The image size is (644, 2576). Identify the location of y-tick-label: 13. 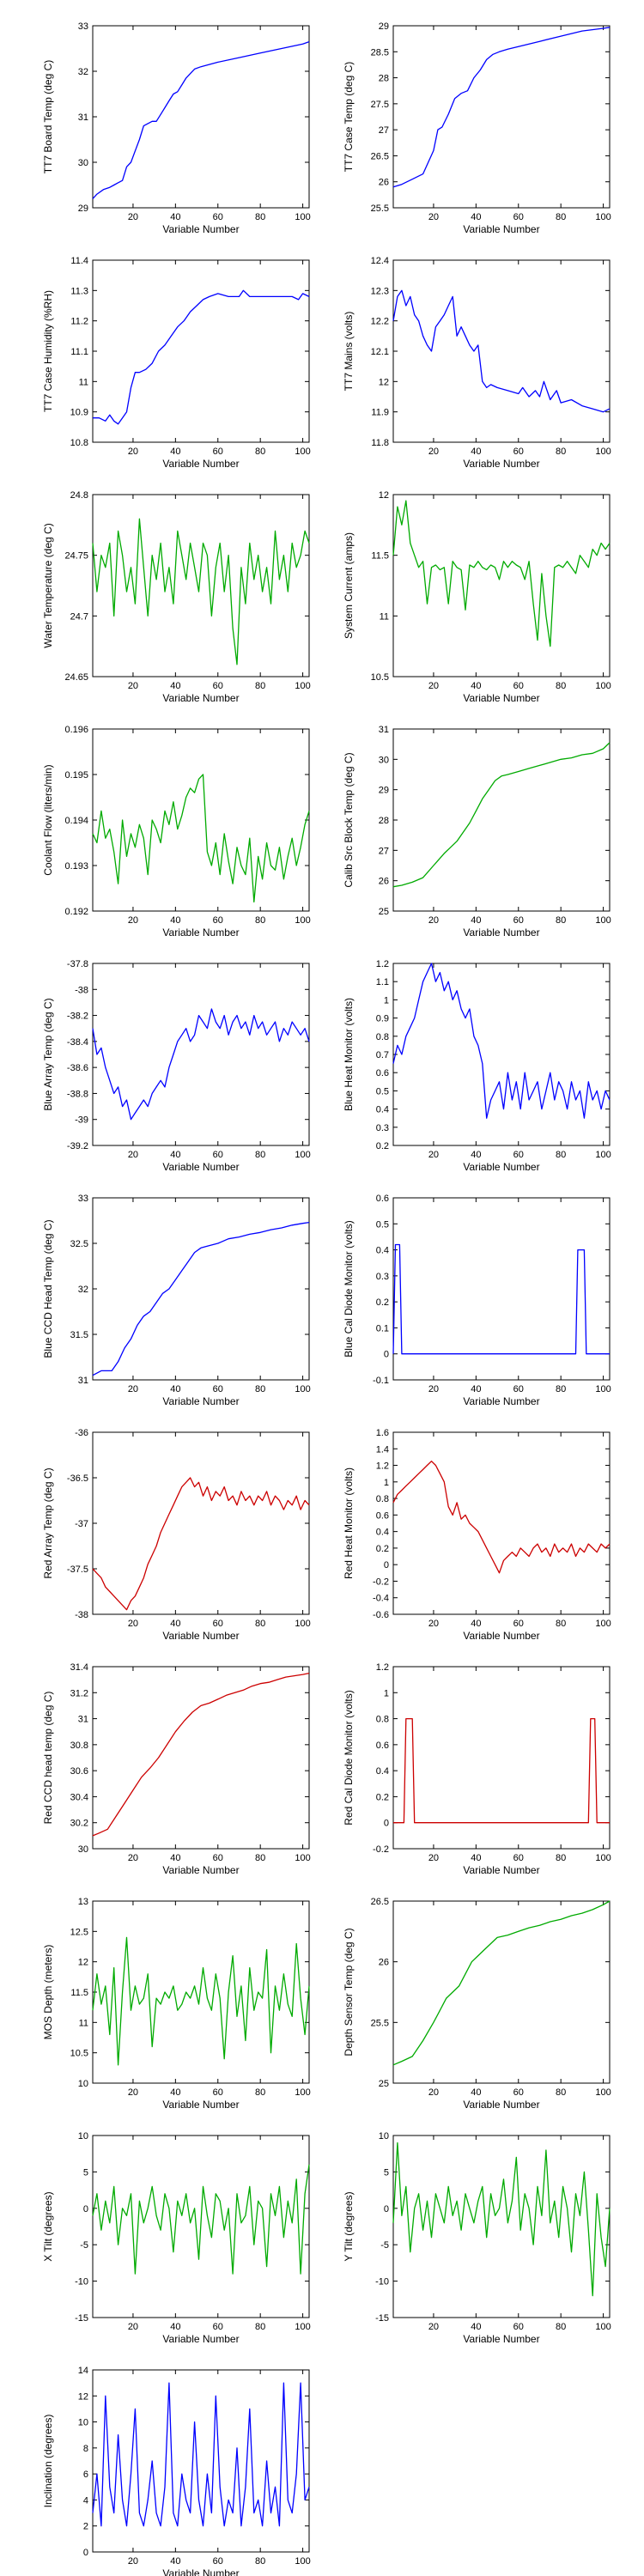
(83, 1902).